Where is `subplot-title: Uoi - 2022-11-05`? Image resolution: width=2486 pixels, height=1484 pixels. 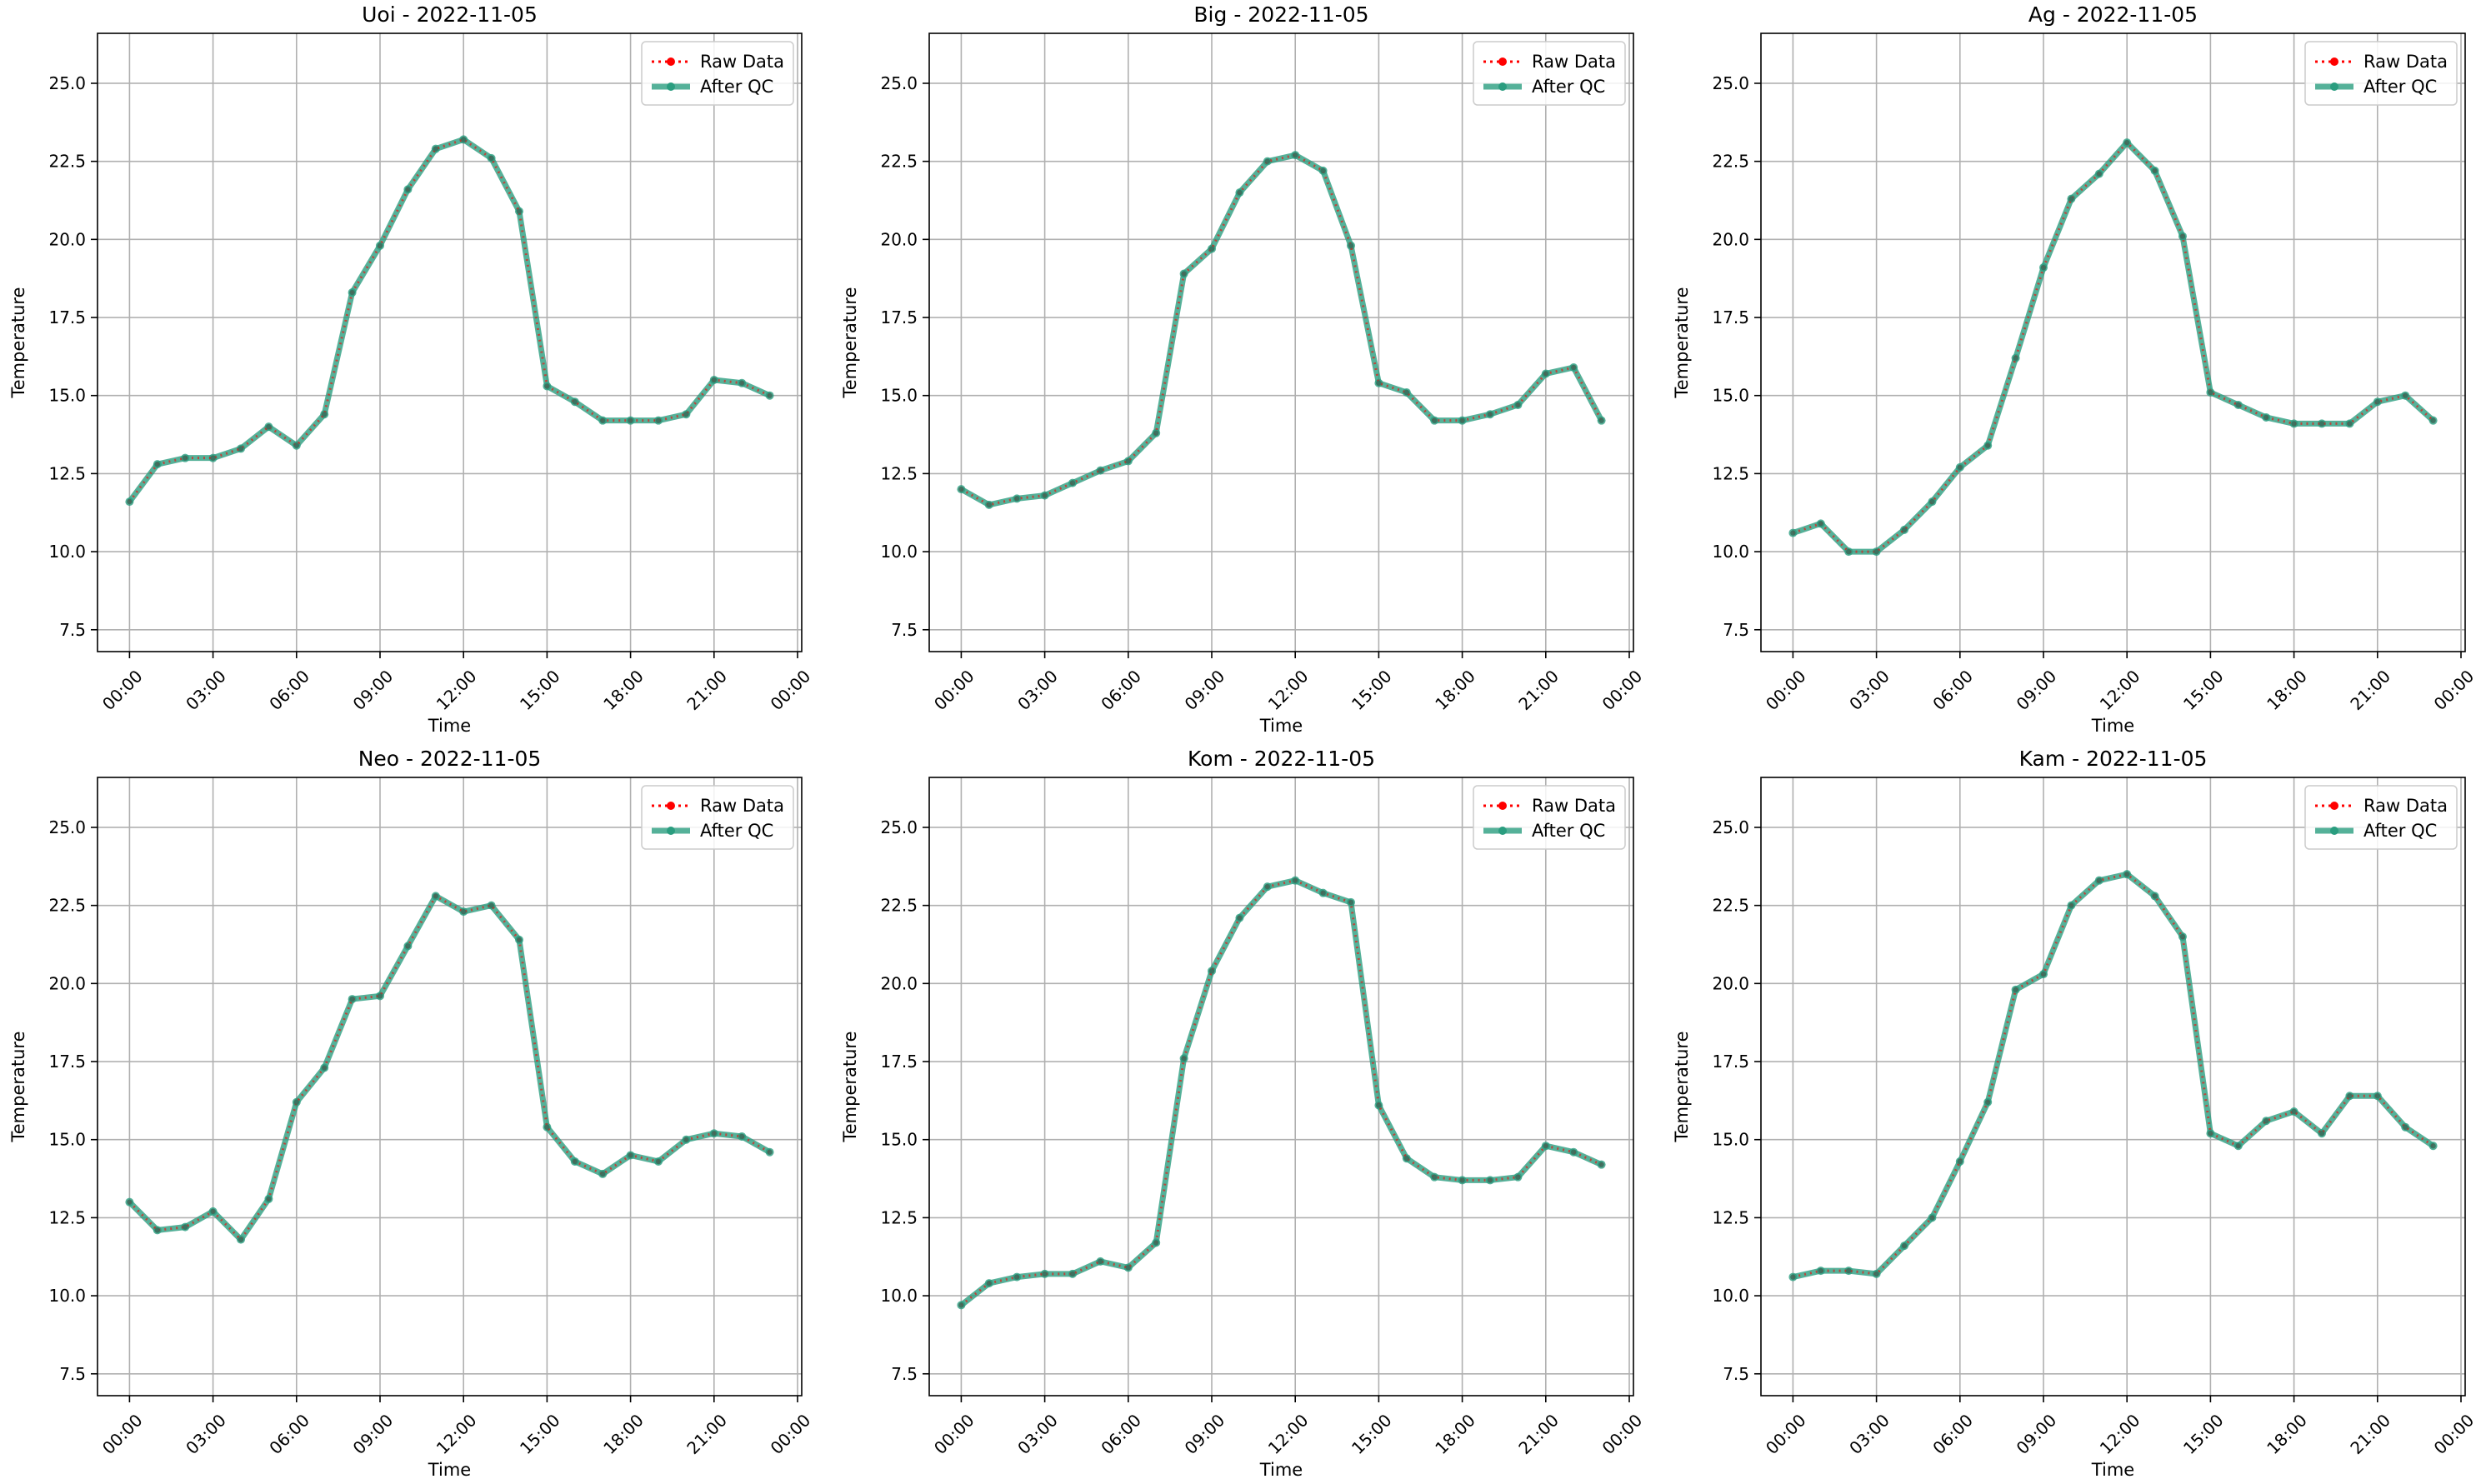
subplot-title: Uoi - 2022-11-05 is located at coordinates (450, 14).